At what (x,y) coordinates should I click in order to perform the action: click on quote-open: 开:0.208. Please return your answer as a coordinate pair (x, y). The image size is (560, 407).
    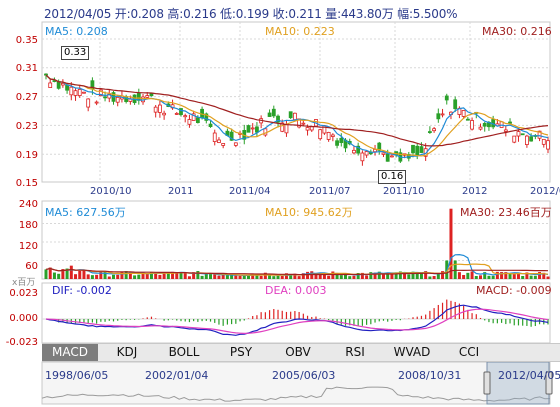
    Looking at the image, I should click on (139, 14).